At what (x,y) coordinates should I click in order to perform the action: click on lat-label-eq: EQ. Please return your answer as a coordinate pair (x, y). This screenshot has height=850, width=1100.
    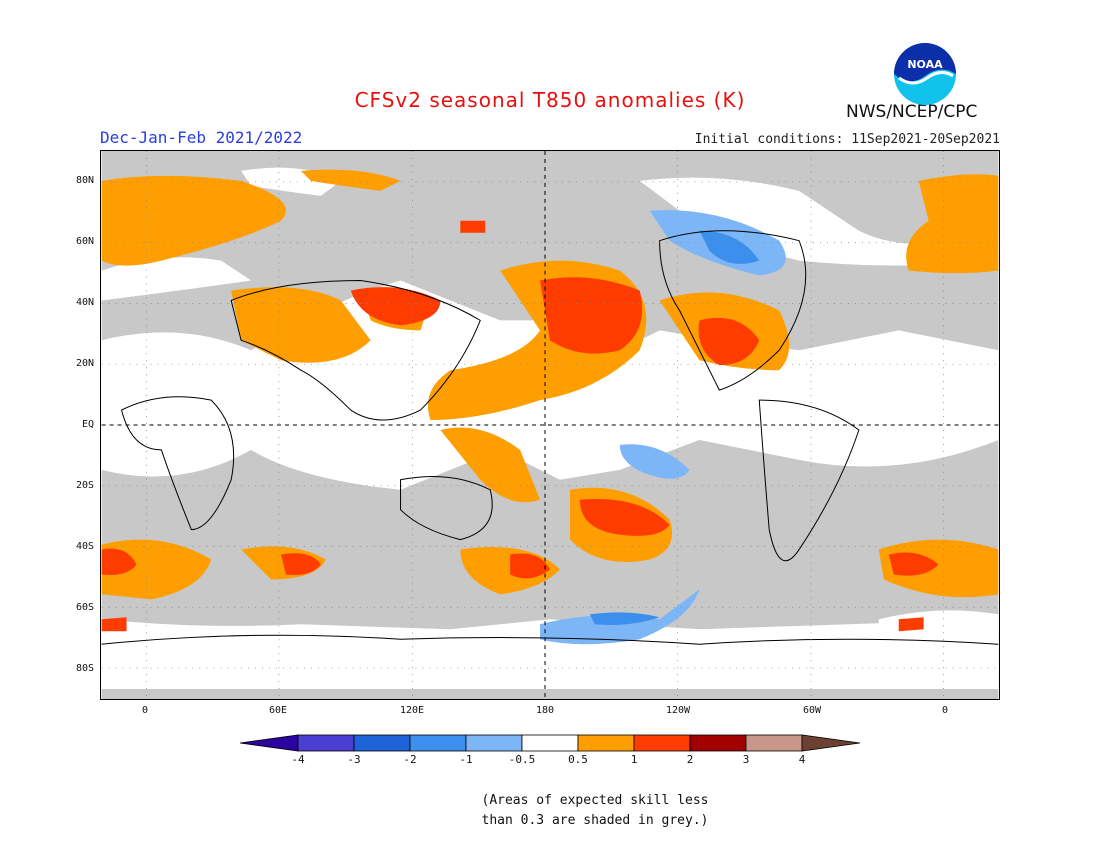
    Looking at the image, I should click on (87, 424).